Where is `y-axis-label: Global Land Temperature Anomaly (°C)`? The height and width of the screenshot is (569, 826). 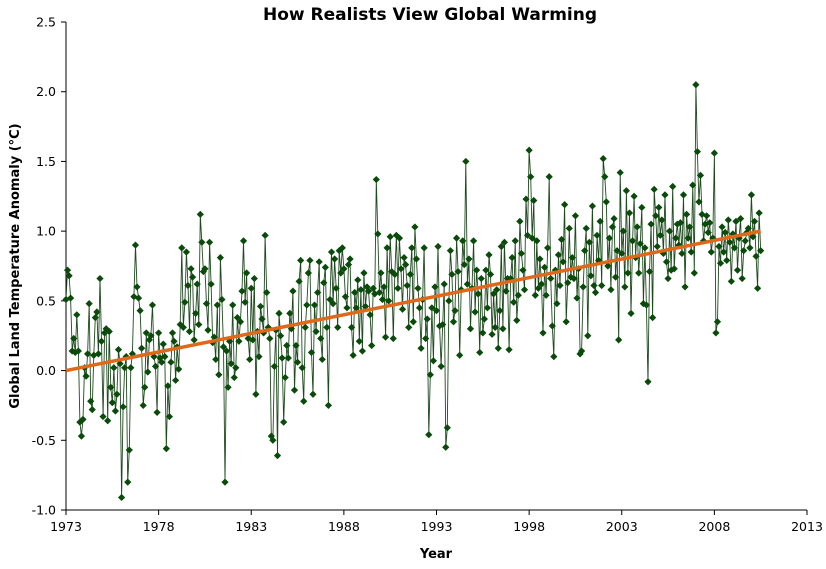 y-axis-label: Global Land Temperature Anomaly (°C) is located at coordinates (15, 265).